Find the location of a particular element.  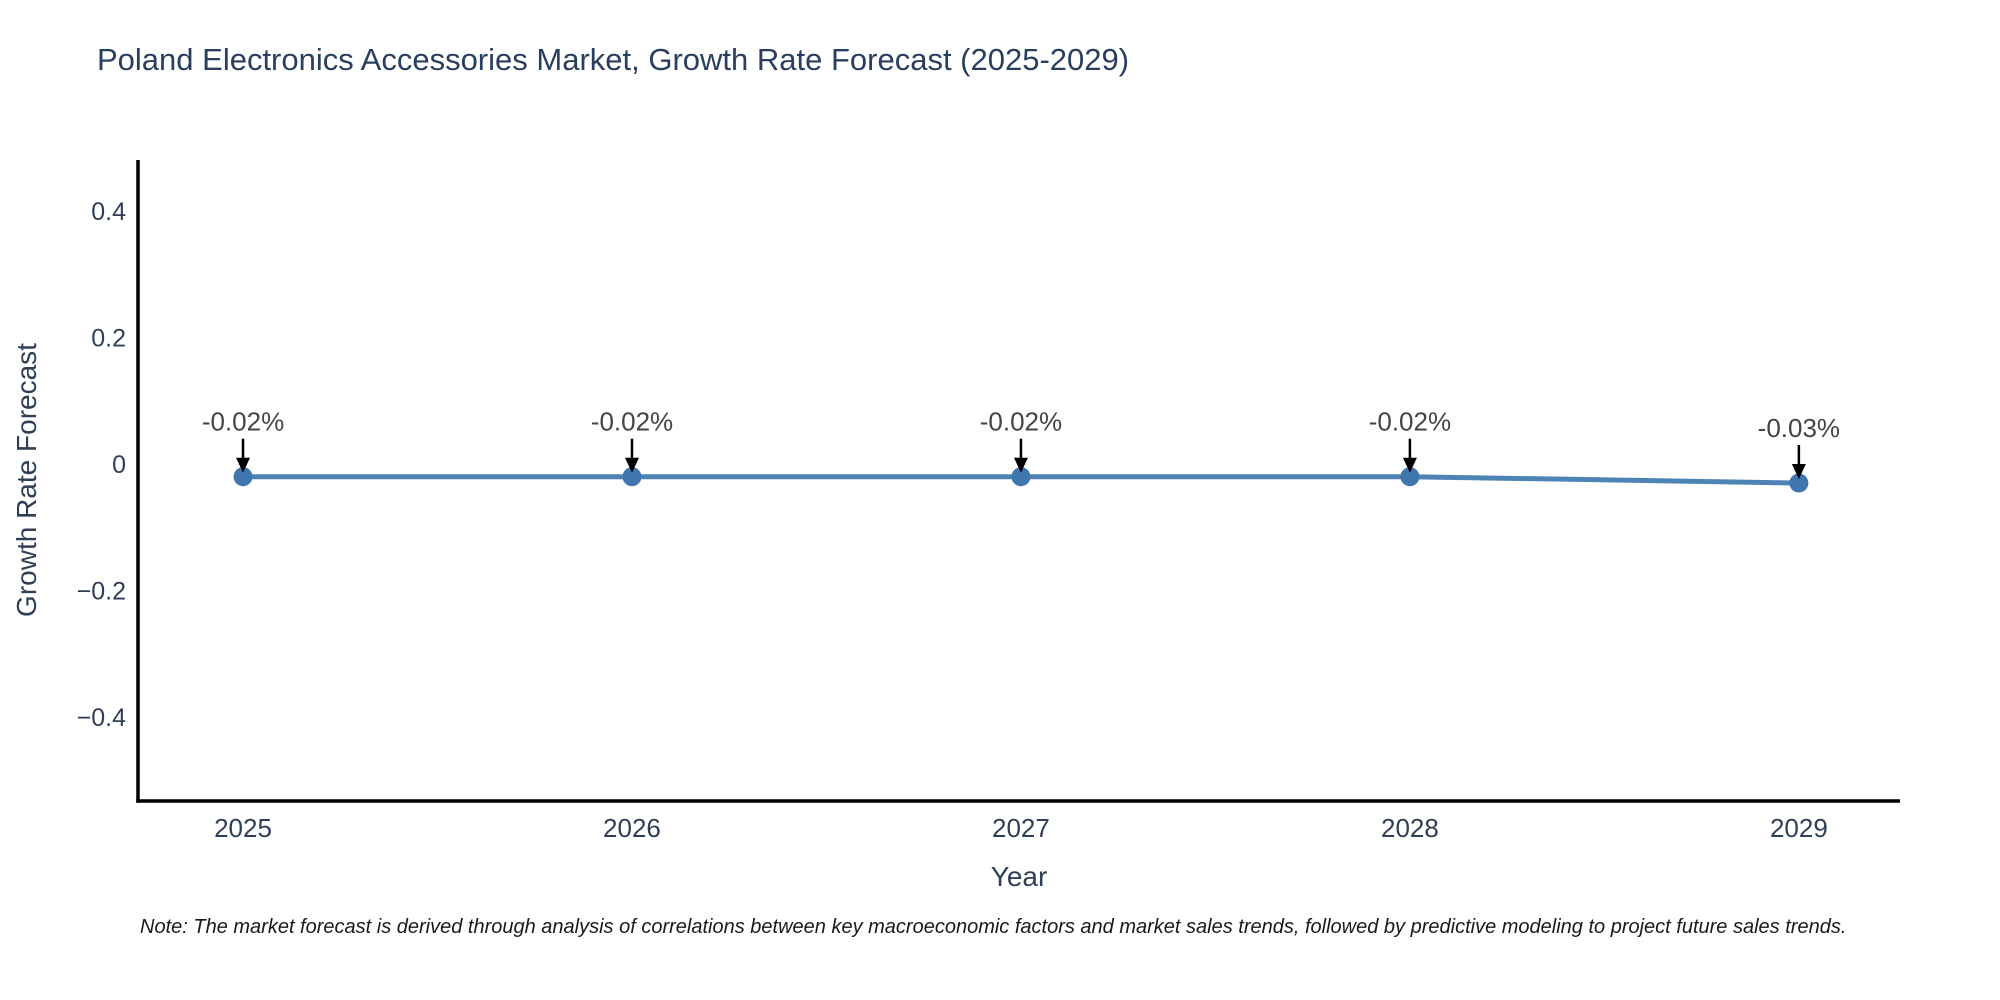

x-axis-title: Year is located at coordinates (1019, 876).